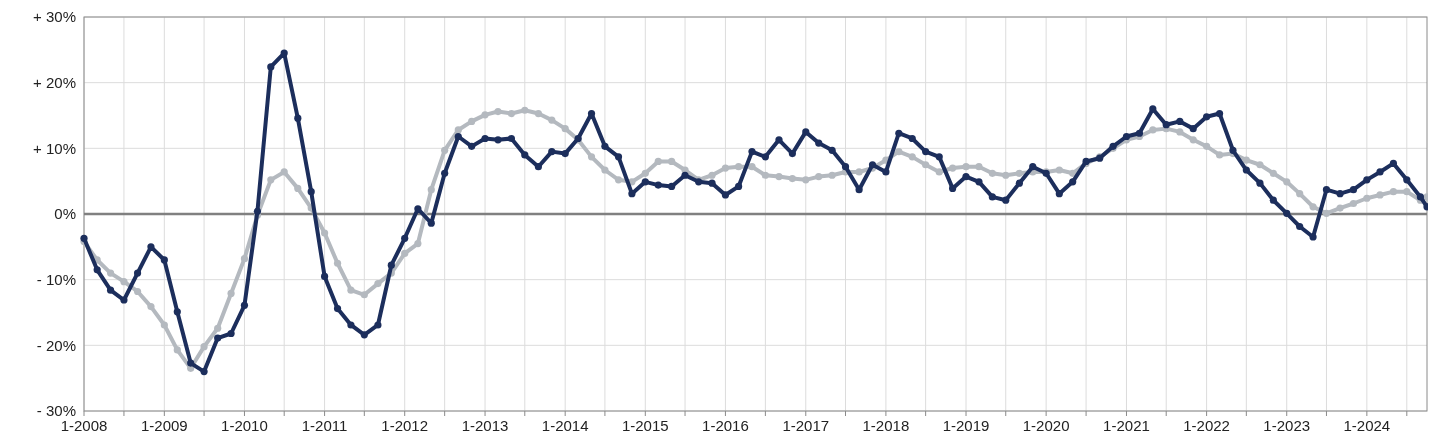 The width and height of the screenshot is (1436, 445). I want to click on x-tick-label: 1-2009, so click(164, 425).